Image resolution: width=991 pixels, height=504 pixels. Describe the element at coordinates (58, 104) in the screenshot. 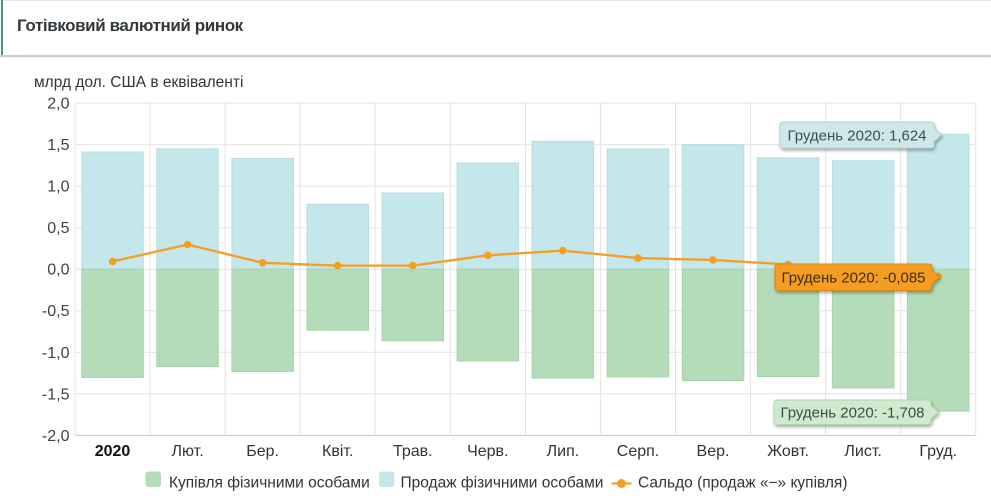

I see `svg-text: 2,0` at that location.